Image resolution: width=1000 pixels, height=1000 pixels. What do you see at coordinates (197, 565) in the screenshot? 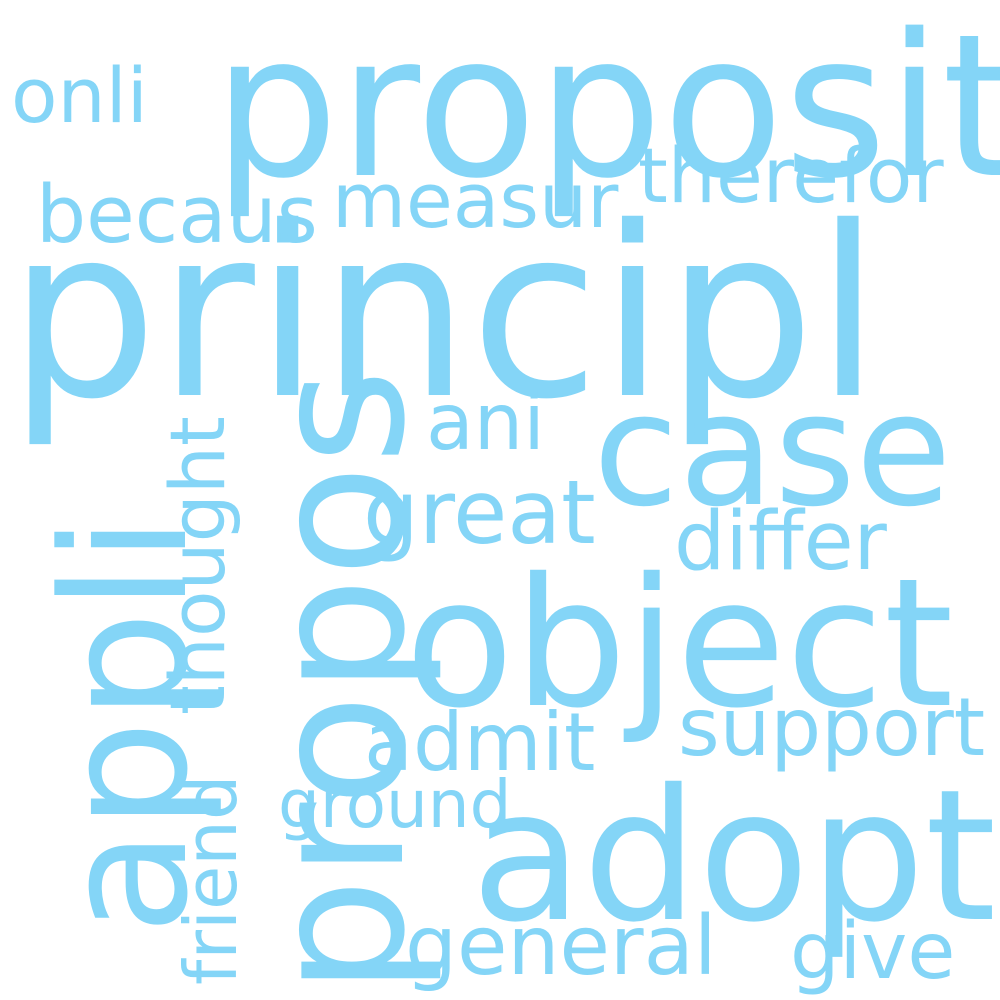
I see `word-thought: thought` at bounding box center [197, 565].